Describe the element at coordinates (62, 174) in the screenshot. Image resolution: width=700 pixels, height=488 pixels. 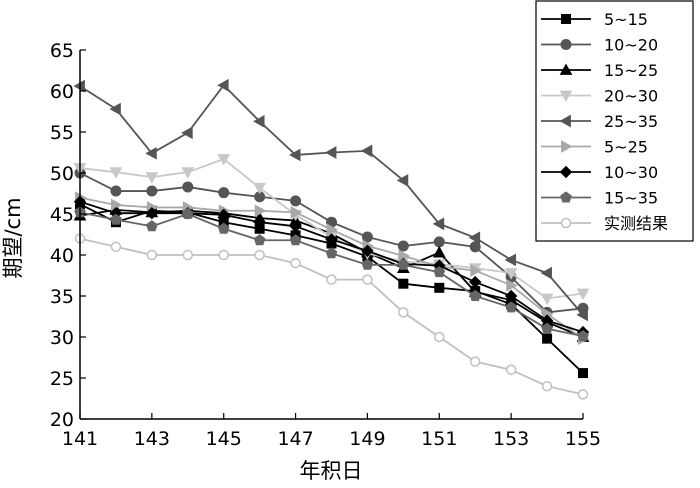
I see `y-tick-label: 50` at that location.